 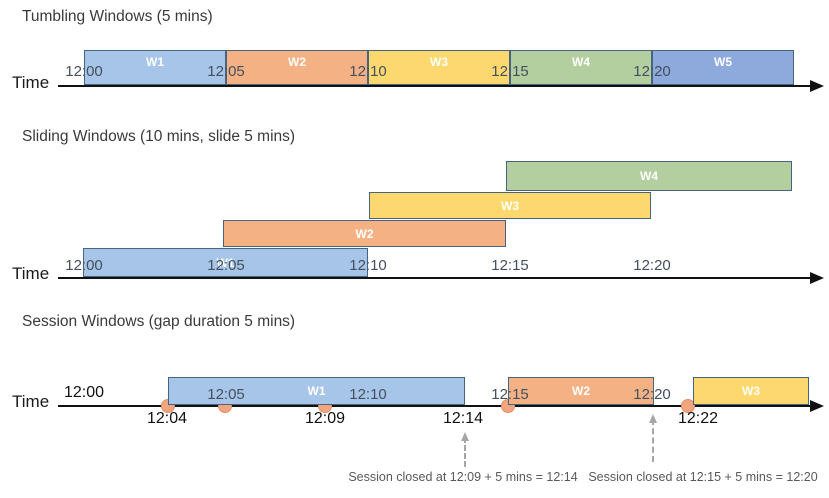 What do you see at coordinates (723, 62) in the screenshot?
I see `window-label: W5` at bounding box center [723, 62].